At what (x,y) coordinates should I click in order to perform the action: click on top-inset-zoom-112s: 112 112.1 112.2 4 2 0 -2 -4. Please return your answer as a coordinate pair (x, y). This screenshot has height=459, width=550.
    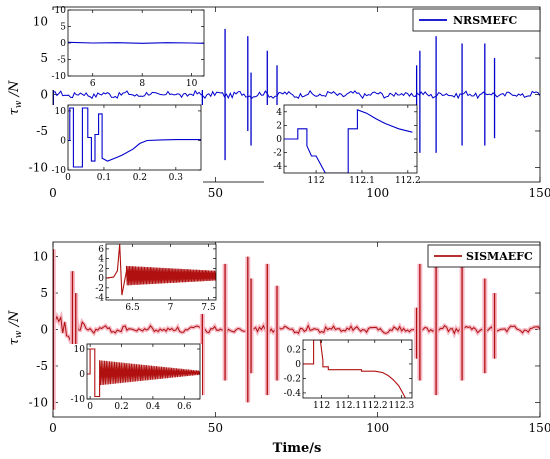
    Looking at the image, I should click on (342, 145).